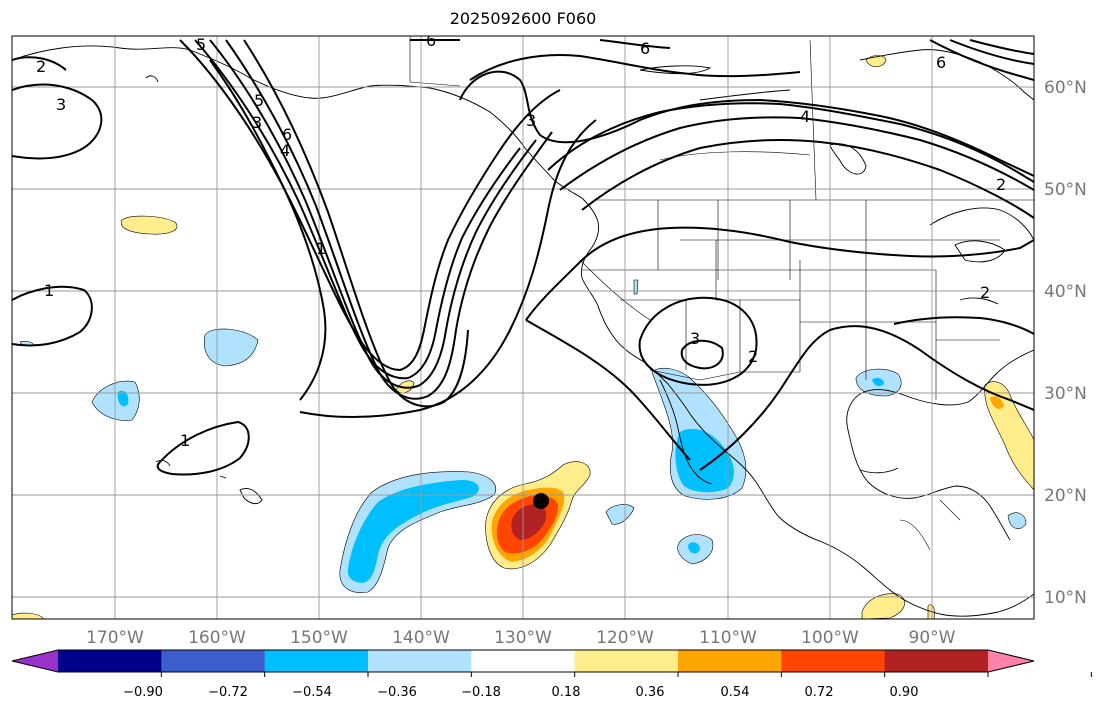 This screenshot has width=1105, height=712. What do you see at coordinates (626, 674) in the screenshot?
I see `colorbar-ticks` at bounding box center [626, 674].